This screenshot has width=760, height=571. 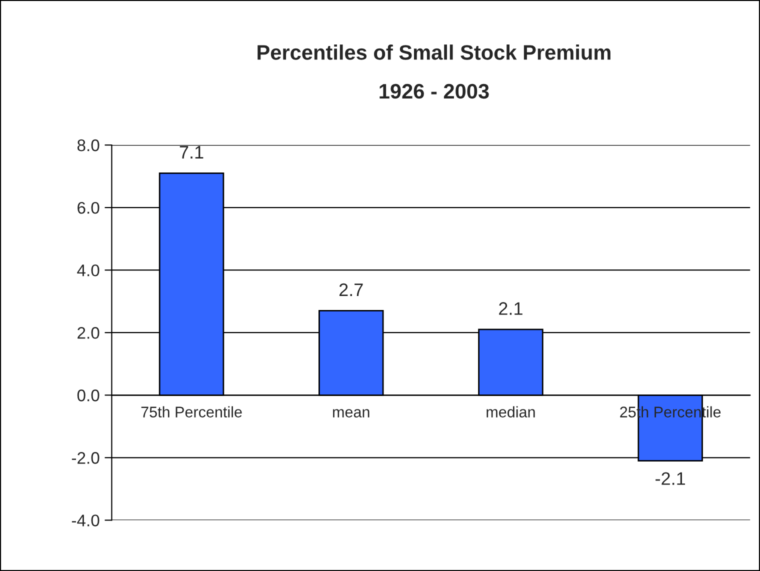 What do you see at coordinates (510, 412) in the screenshot?
I see `x-tick-label: median` at bounding box center [510, 412].